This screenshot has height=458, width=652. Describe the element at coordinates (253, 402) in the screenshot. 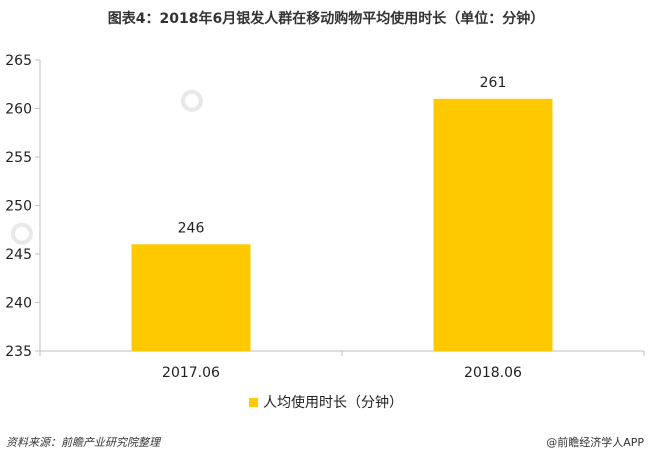

I see `legend-swatch` at that location.